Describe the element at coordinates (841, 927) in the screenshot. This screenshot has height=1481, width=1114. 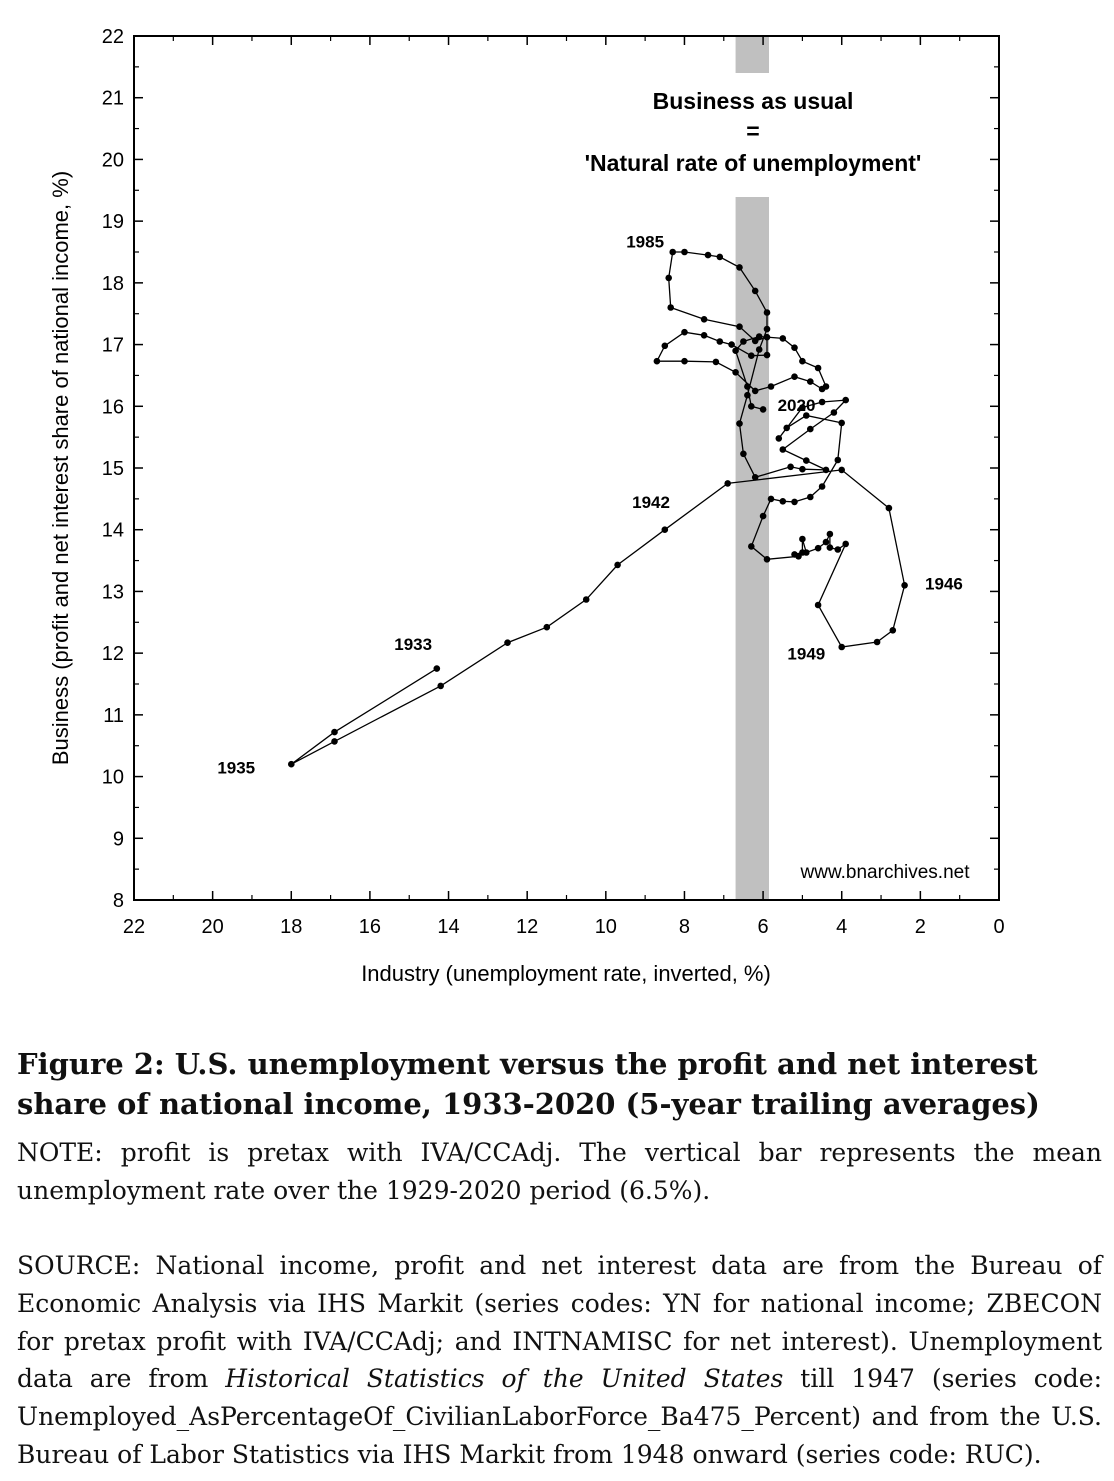
I see `x-tick-label: 4` at that location.